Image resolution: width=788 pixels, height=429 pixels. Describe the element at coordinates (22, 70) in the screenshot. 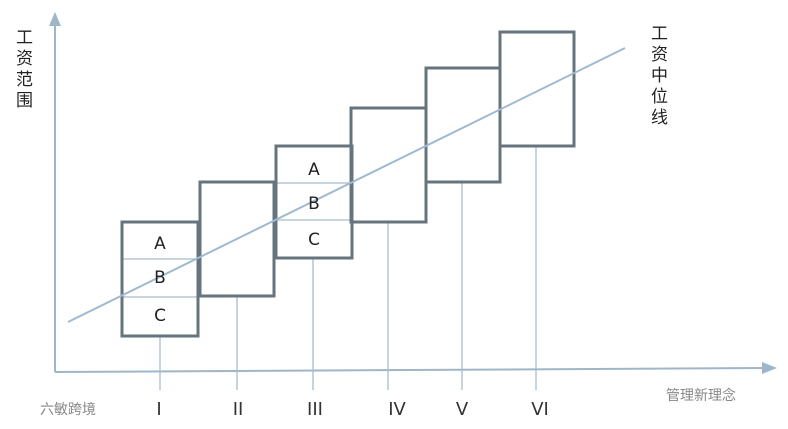

I see `y-axis-label: 工资范围` at that location.